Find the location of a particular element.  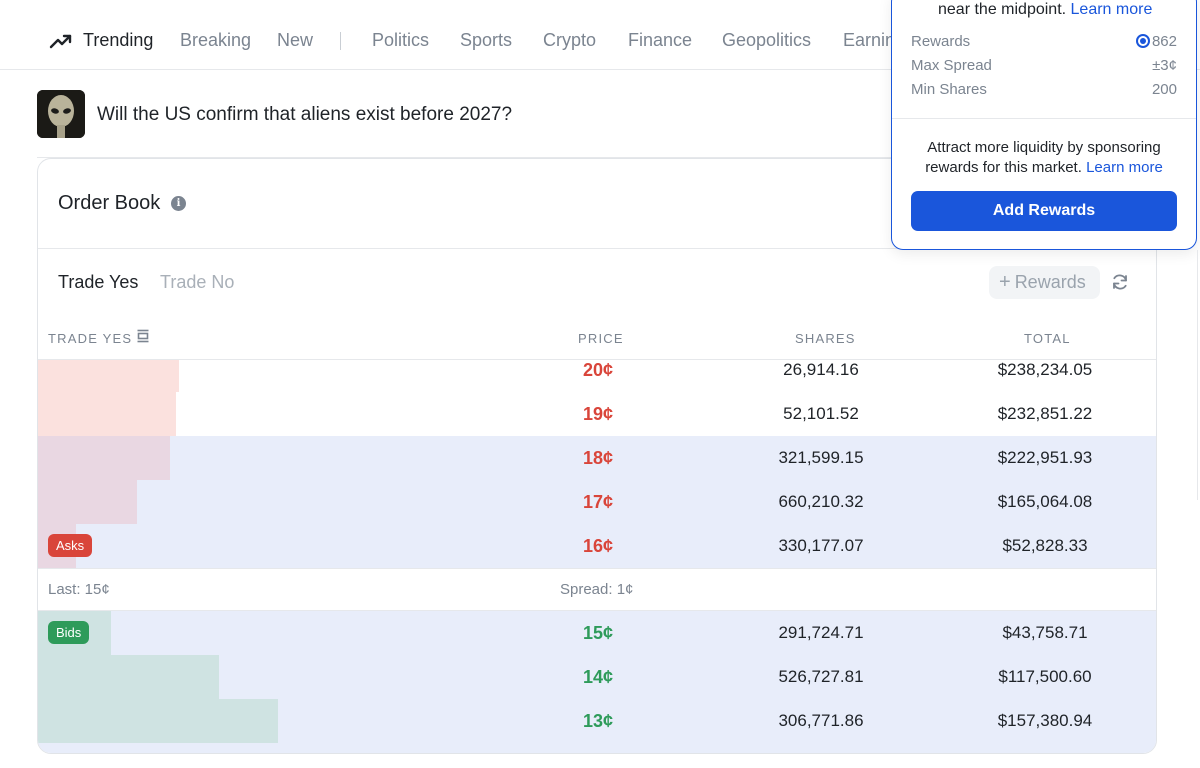

info-icon: i is located at coordinates (178, 203).